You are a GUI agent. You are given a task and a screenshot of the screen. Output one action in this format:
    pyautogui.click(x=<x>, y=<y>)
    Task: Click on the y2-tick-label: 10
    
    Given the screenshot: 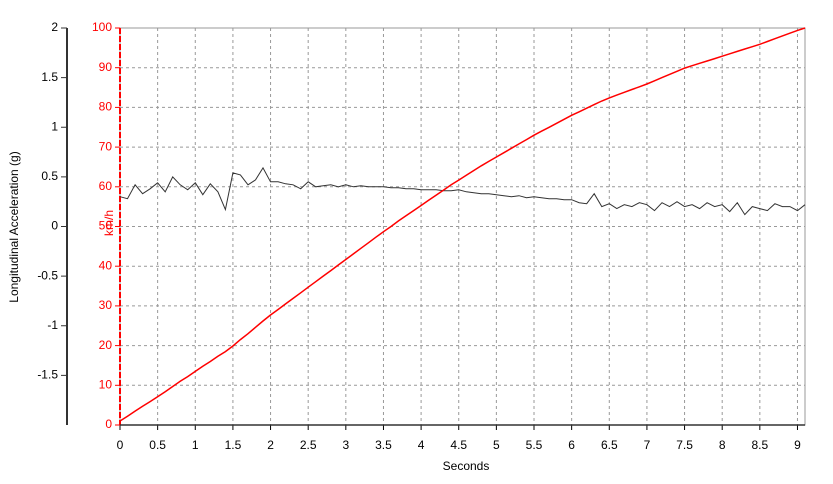 What is the action you would take?
    pyautogui.click(x=106, y=384)
    